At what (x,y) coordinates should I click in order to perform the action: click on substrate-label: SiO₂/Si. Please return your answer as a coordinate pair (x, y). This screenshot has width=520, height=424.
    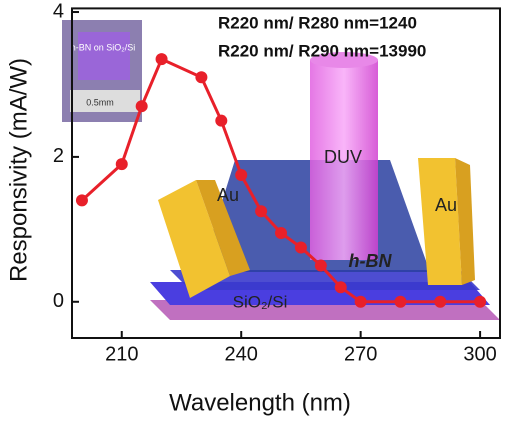
    Looking at the image, I should click on (260, 301).